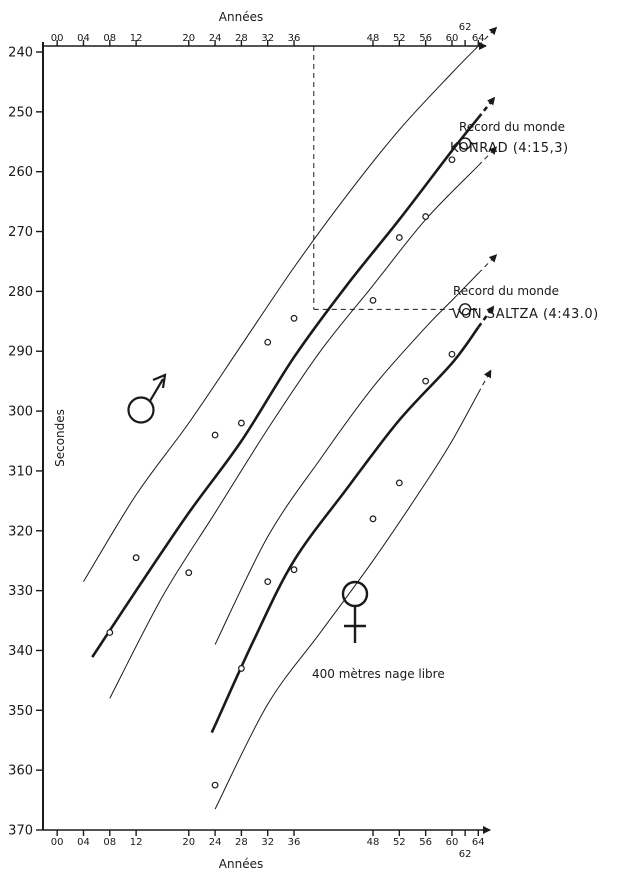 The height and width of the screenshot is (876, 620). What do you see at coordinates (241, 842) in the screenshot?
I see `x-bottom-tick-label: 28` at bounding box center [241, 842].